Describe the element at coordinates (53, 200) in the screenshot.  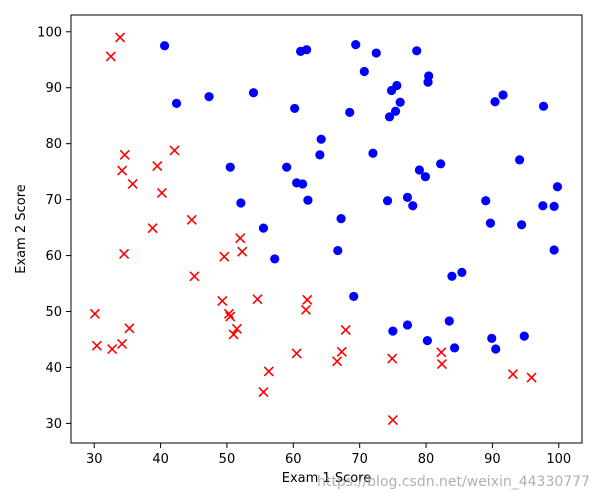
I see `y-tick-label: 70` at that location.